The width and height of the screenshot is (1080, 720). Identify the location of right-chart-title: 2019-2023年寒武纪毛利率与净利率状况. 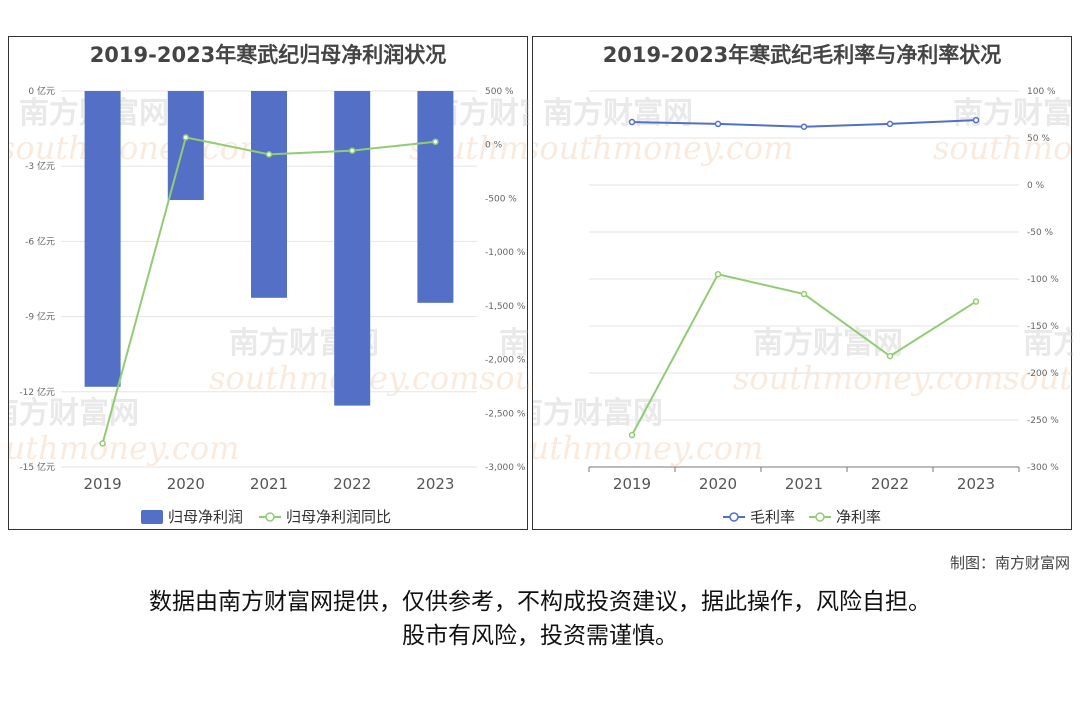
(802, 55).